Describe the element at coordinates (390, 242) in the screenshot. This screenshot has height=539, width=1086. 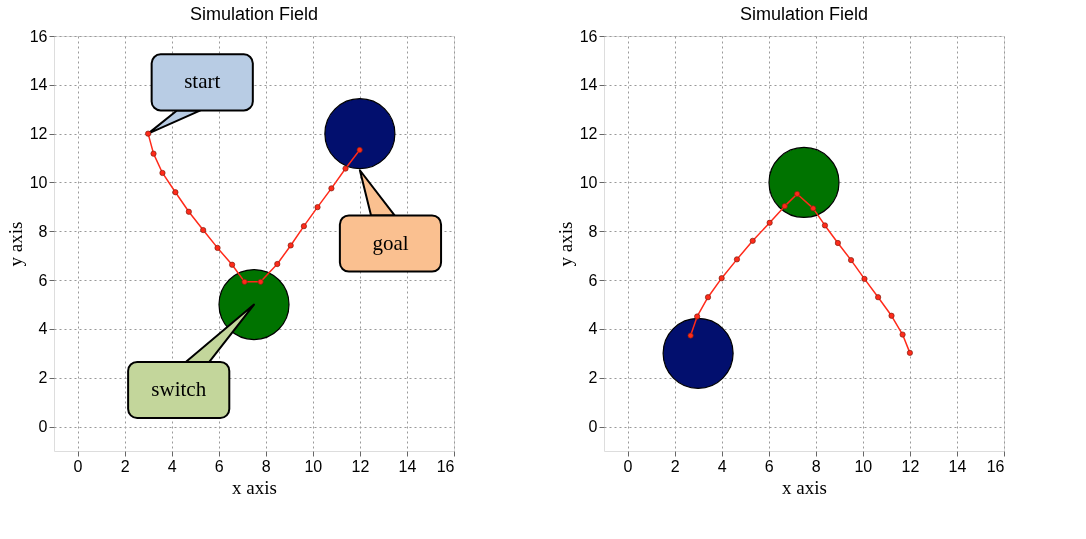
I see `annotation: goal` at that location.